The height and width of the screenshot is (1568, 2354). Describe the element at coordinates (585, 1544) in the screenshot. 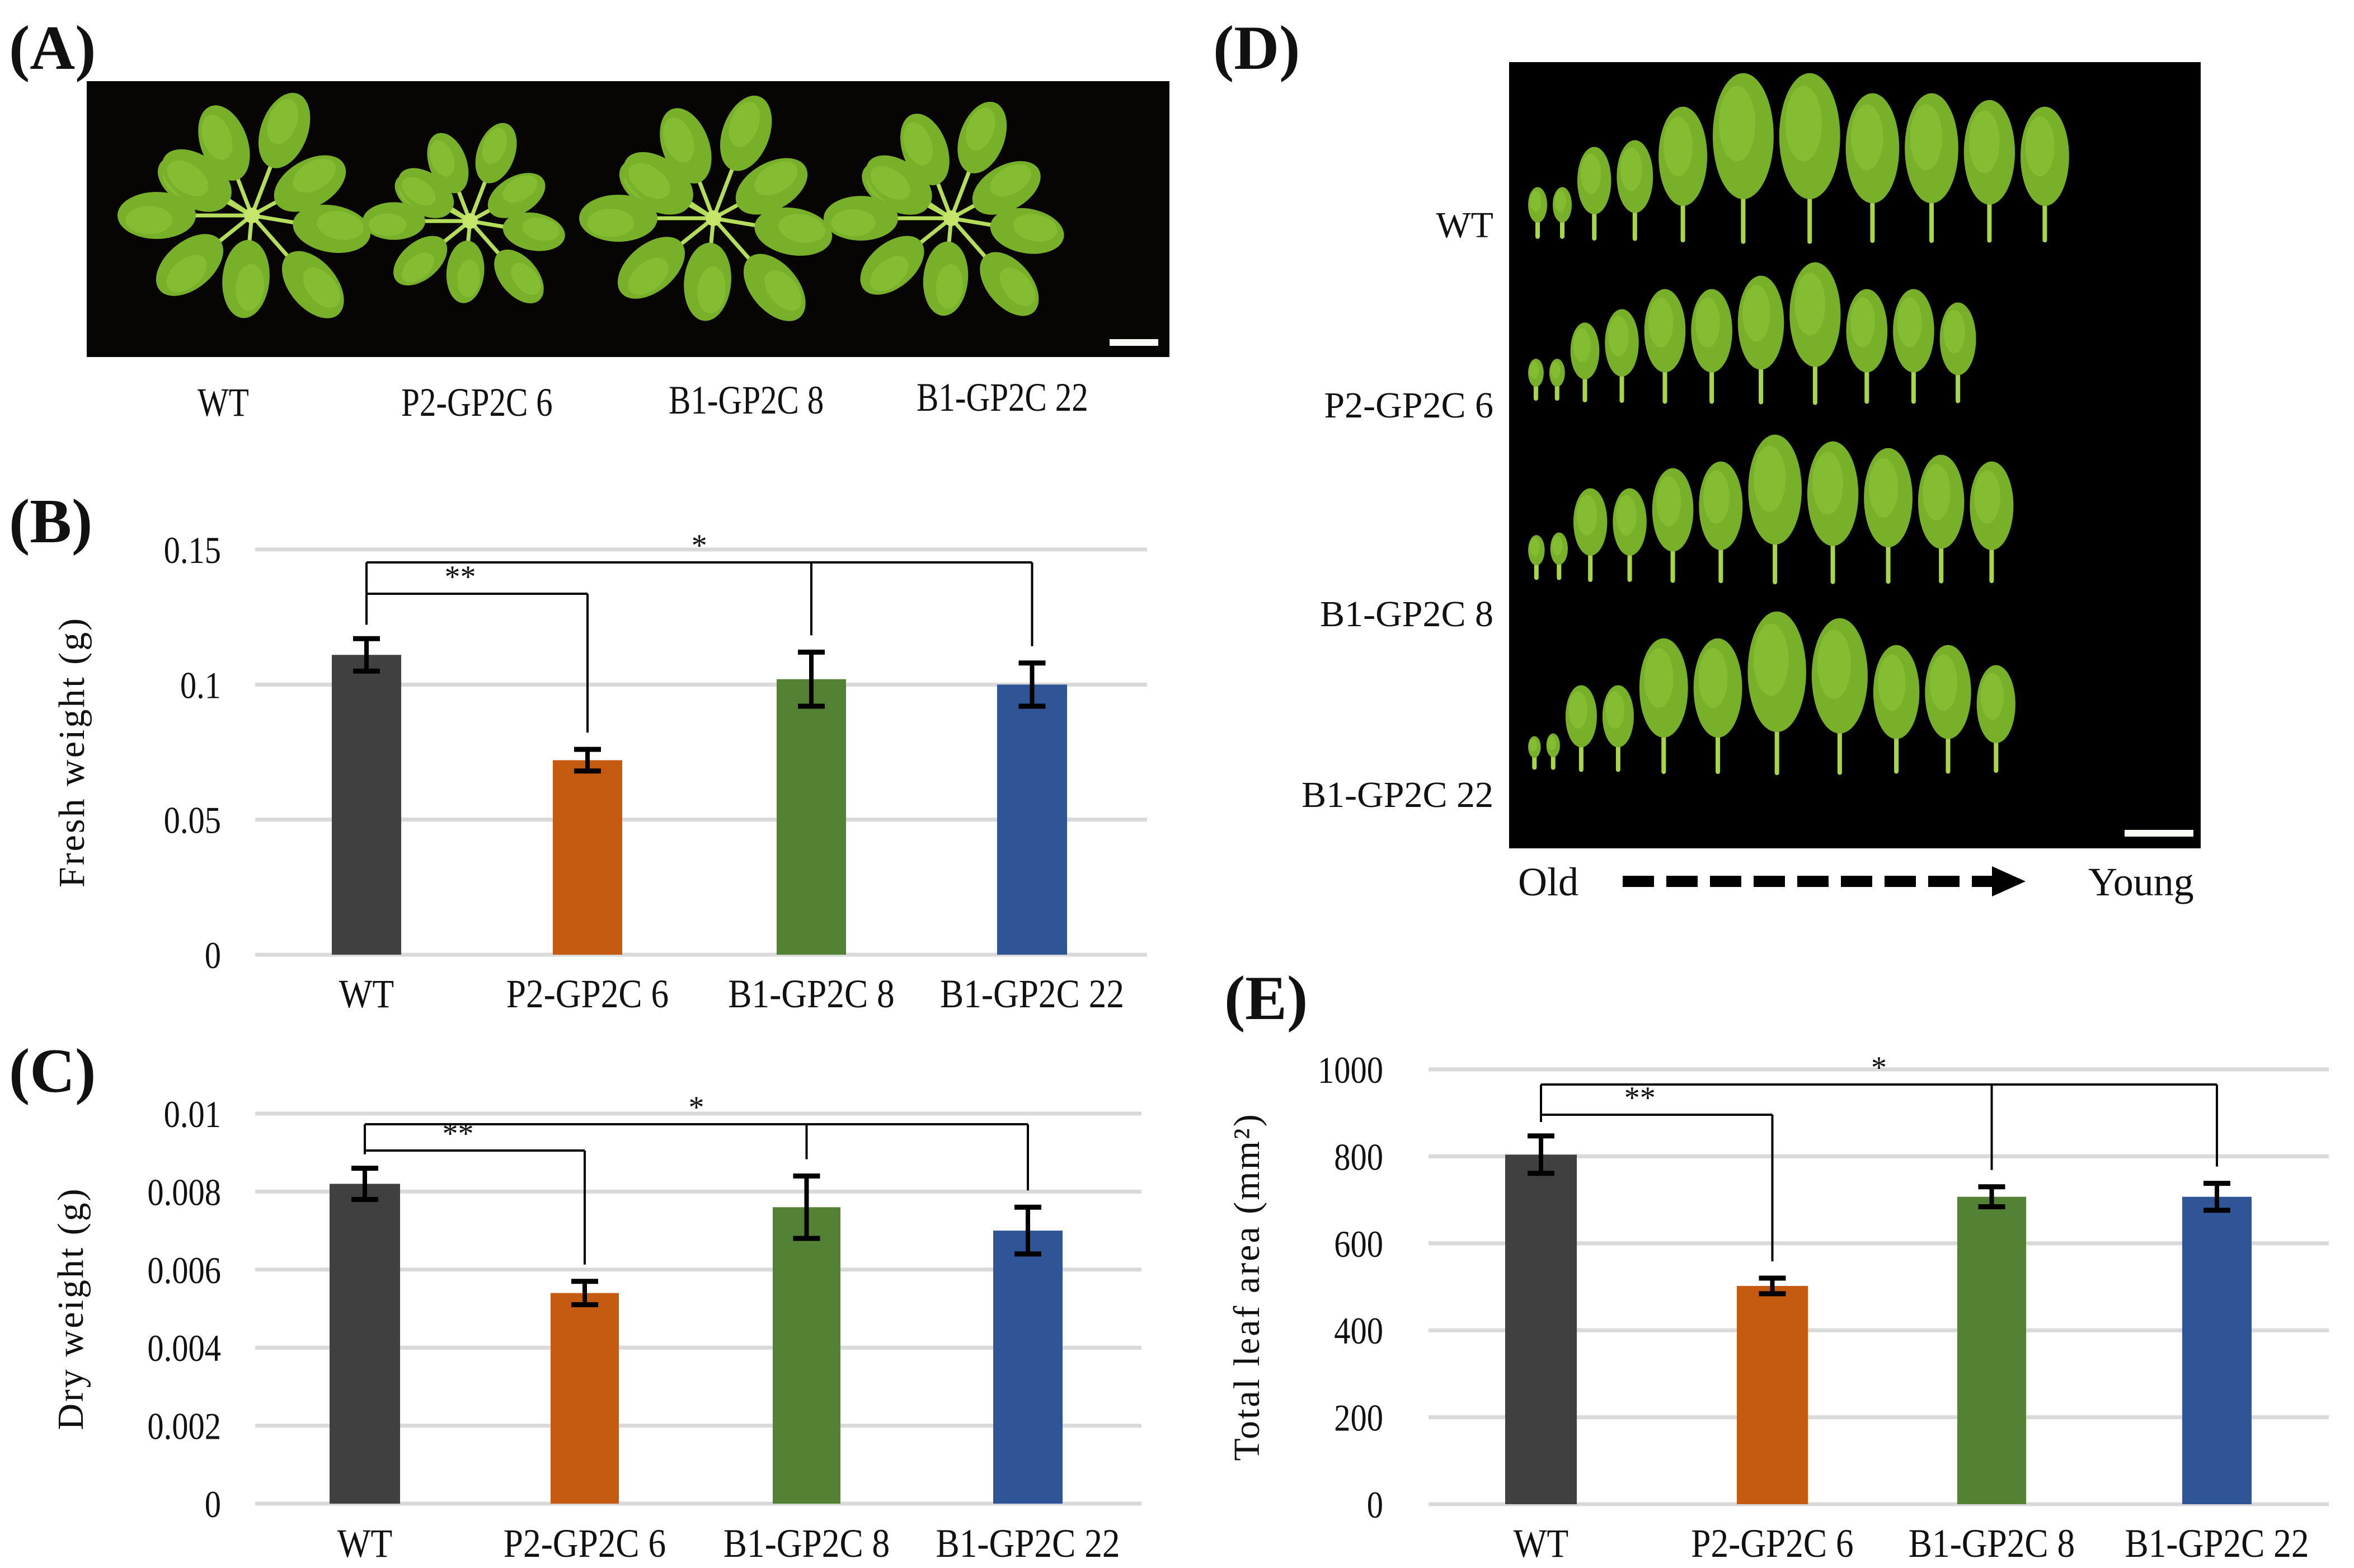

I see `x-category-label: P2-GP2C 6` at that location.